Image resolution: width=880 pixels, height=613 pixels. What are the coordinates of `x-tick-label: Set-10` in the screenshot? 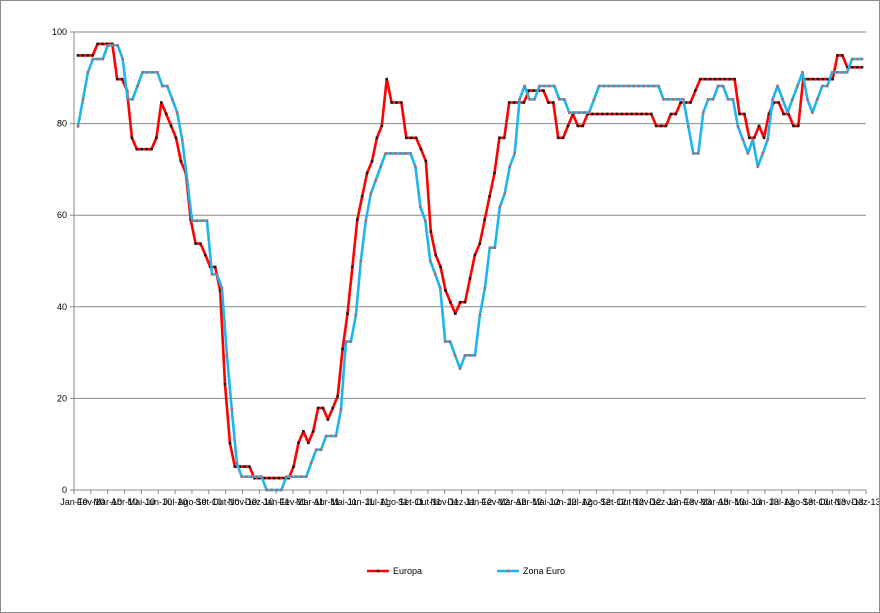 It's located at (209, 502).